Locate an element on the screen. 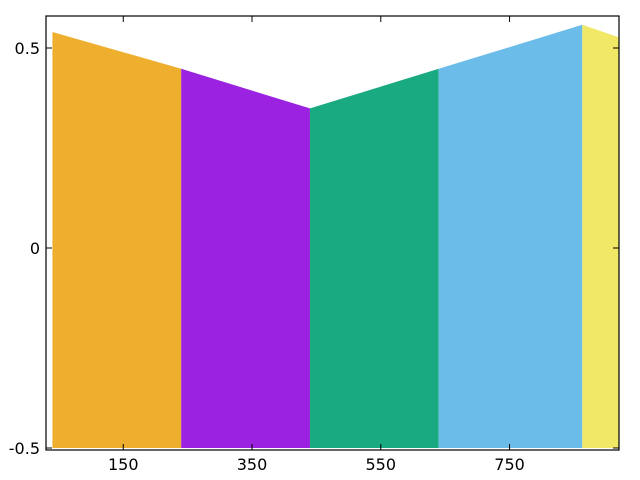  x-tick-label: 550 is located at coordinates (381, 464).